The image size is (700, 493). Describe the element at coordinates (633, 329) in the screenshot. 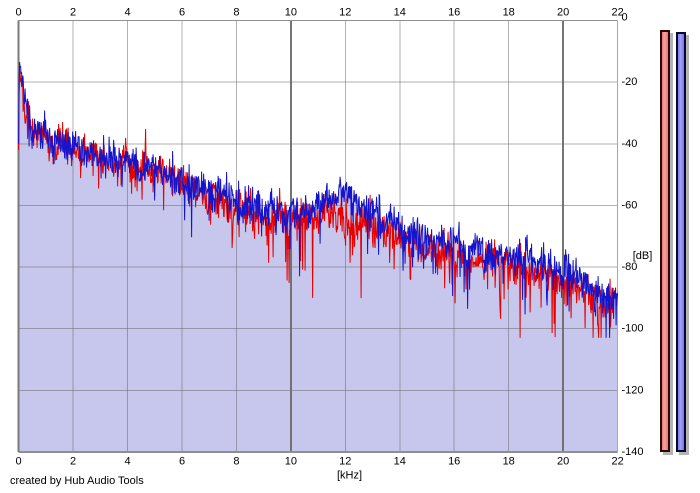

I see `svg-text: -100` at that location.